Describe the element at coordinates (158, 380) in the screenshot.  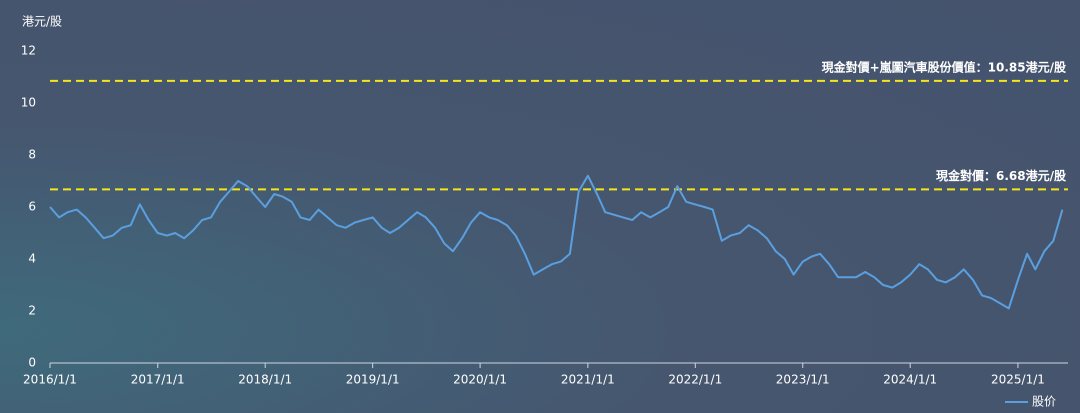
I see `x-tick-label: 2017/1/1` at that location.